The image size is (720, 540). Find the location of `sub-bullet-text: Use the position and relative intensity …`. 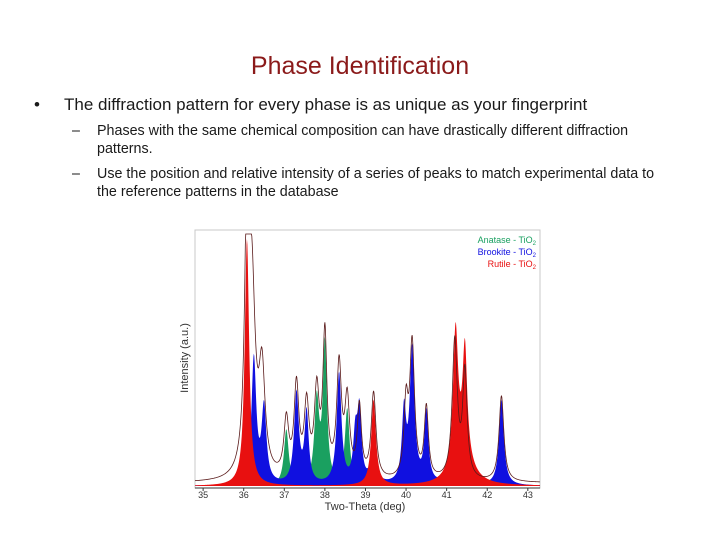

sub-bullet-text: Use the position and relative intensity … is located at coordinates (376, 183).